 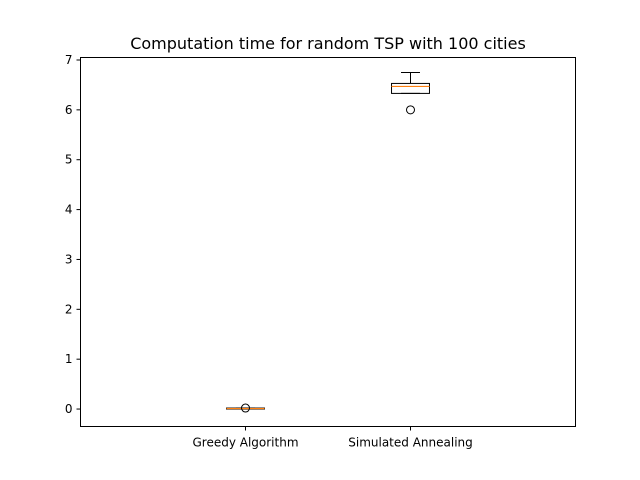 I want to click on iqr-box, so click(x=410, y=88).